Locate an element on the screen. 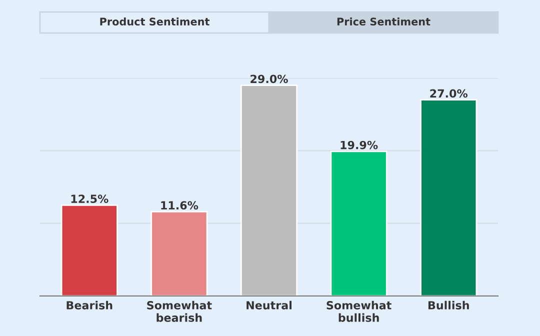 Image resolution: width=540 pixels, height=336 pixels. x-tick-label: Neutral is located at coordinates (269, 305).